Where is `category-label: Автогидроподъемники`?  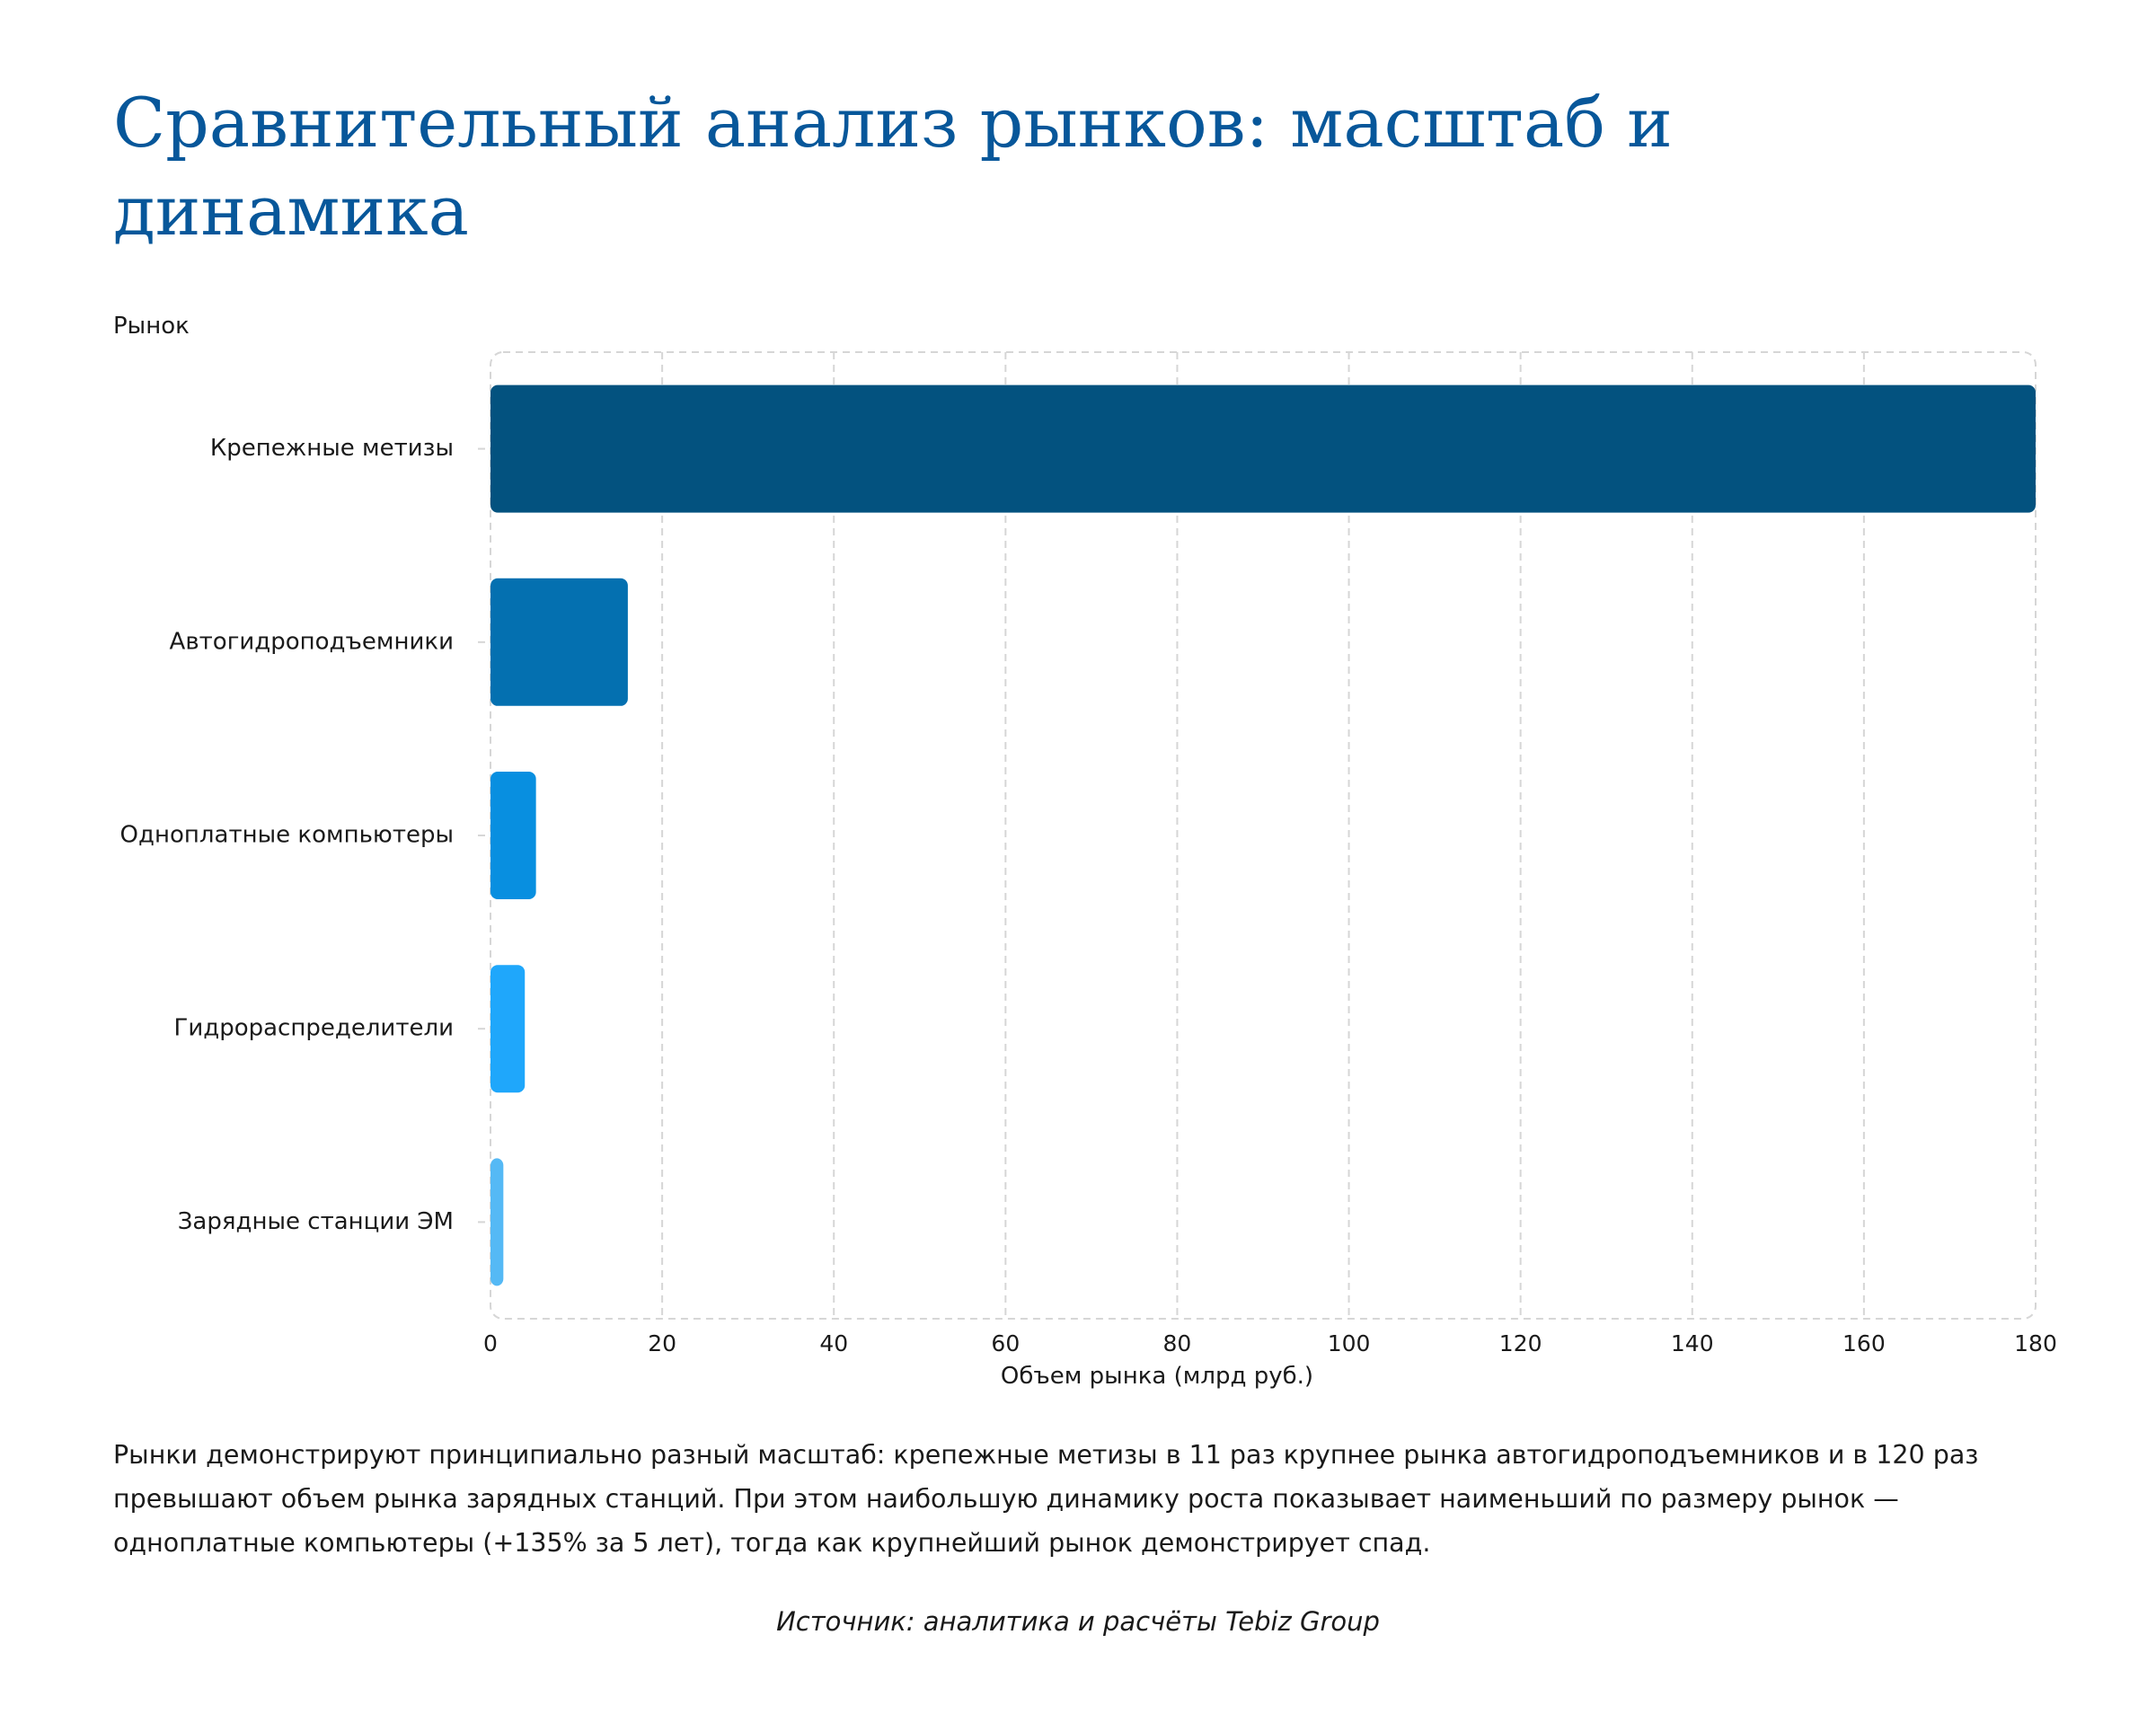
category-label: Автогидроподъемники is located at coordinates (312, 641).